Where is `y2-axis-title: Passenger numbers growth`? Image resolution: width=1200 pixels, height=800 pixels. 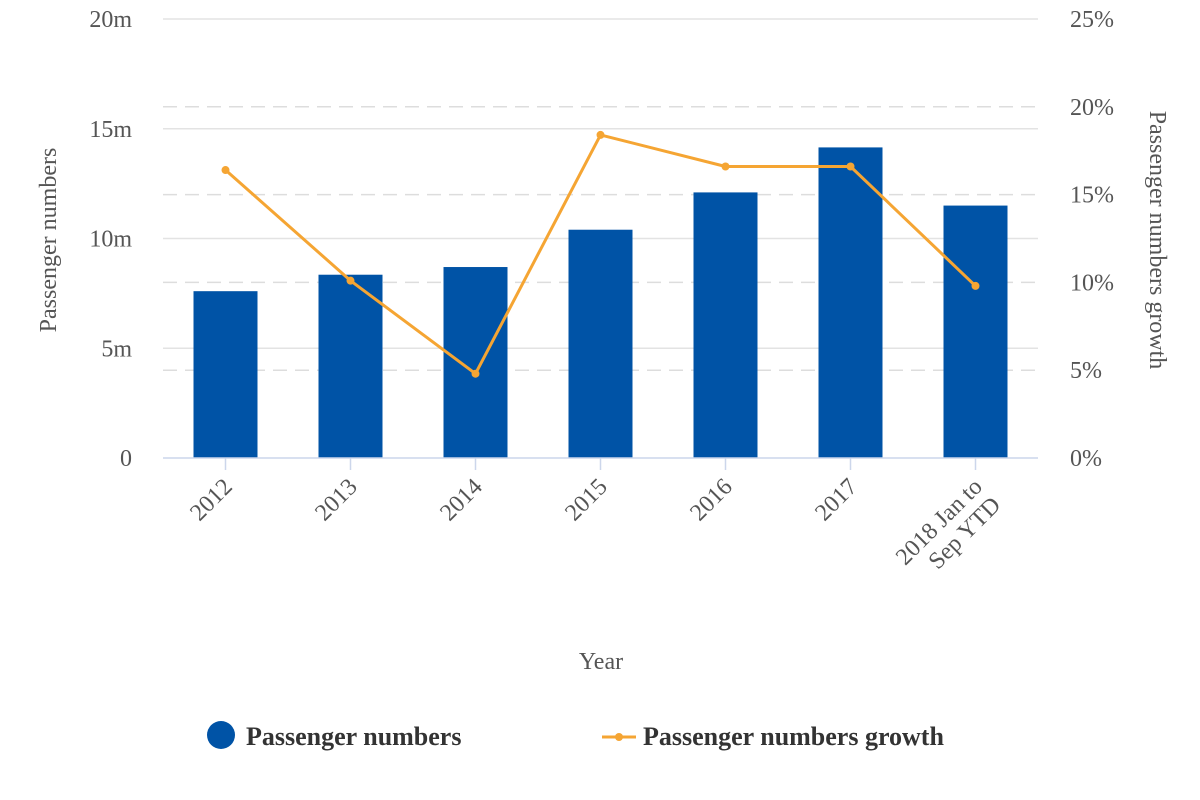
y2-axis-title: Passenger numbers growth is located at coordinates (1157, 240).